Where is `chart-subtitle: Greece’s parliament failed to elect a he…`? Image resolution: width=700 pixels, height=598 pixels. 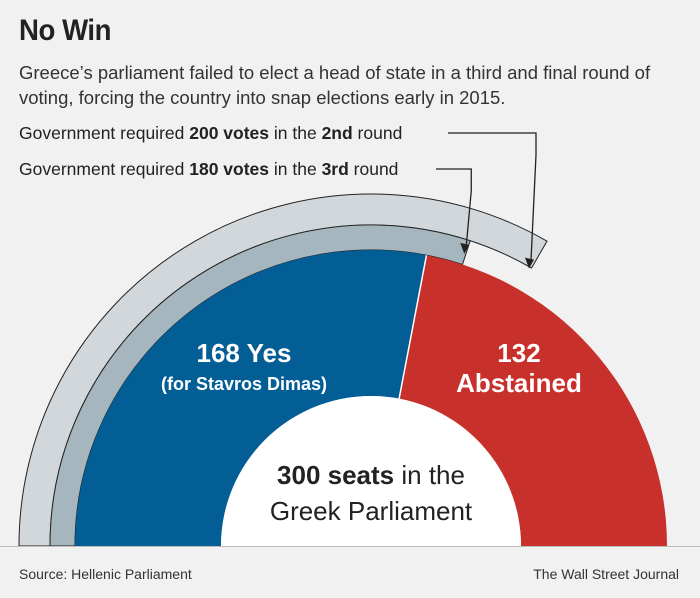 chart-subtitle: Greece’s parliament failed to elect a he… is located at coordinates (335, 85).